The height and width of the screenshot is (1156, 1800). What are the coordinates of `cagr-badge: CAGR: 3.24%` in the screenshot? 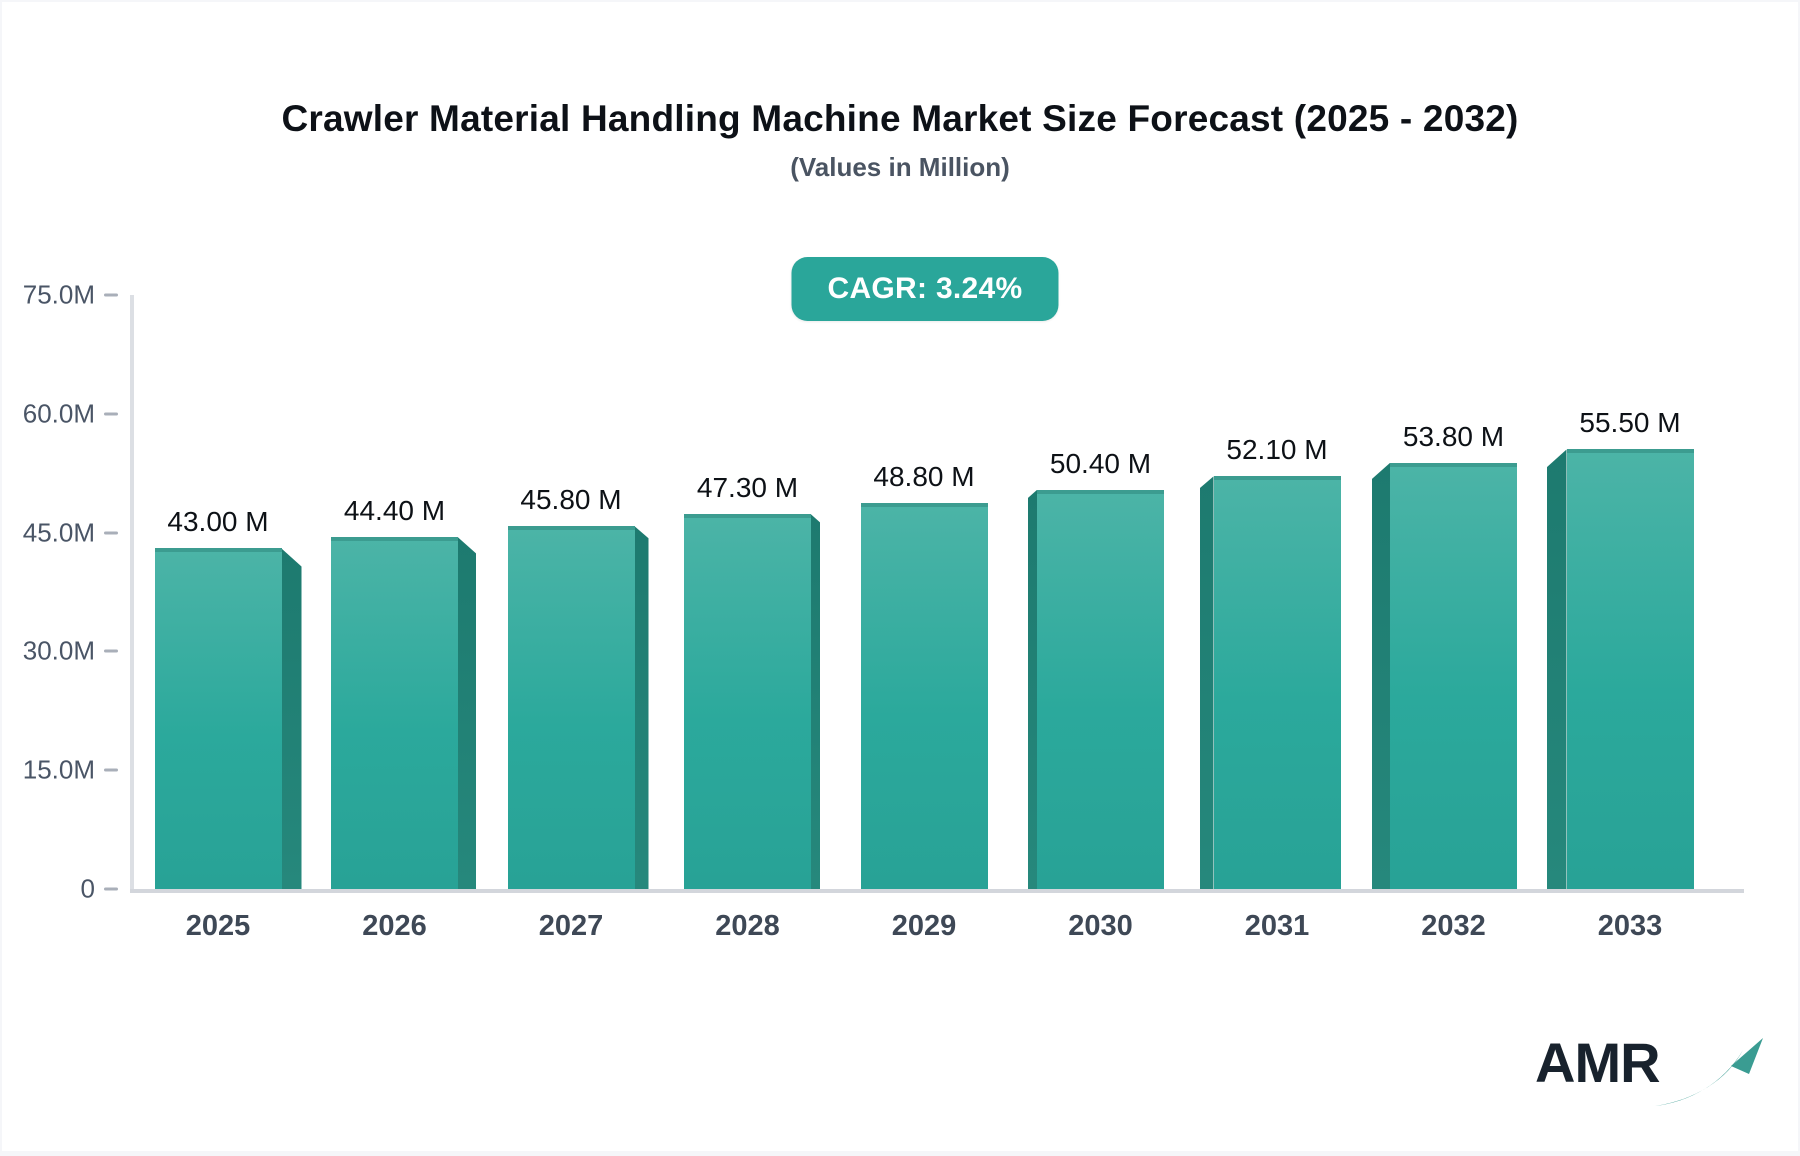 It's located at (925, 289).